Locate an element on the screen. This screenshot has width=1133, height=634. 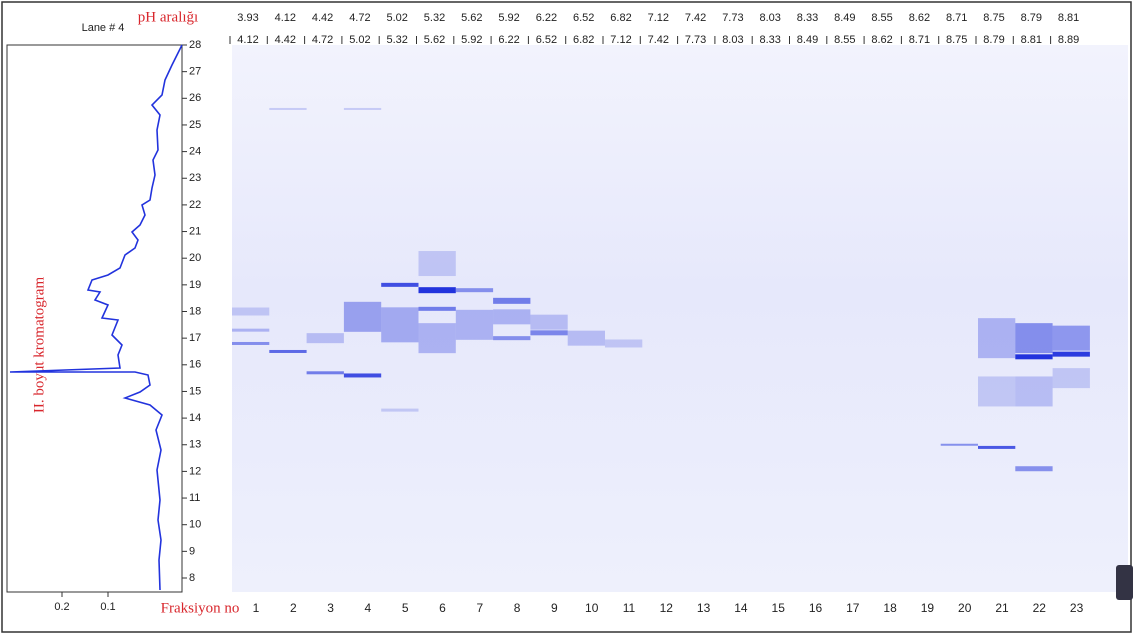
y-tick-label: 24 is located at coordinates (195, 152).